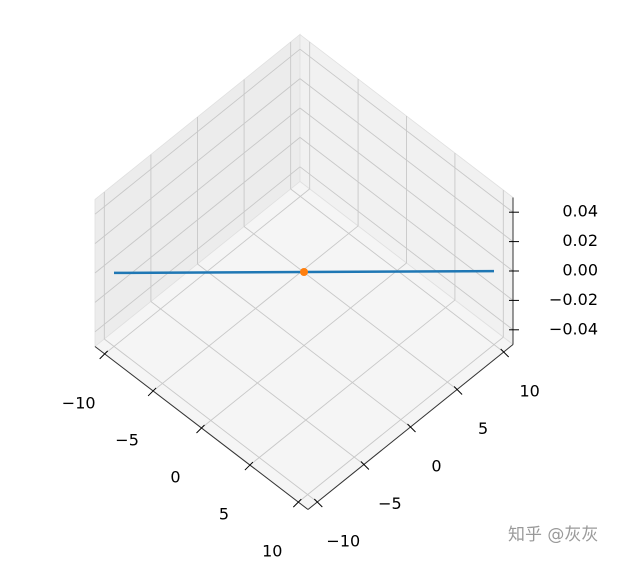 The image size is (624, 561). I want to click on z-tick-label: 0.04, so click(580, 211).